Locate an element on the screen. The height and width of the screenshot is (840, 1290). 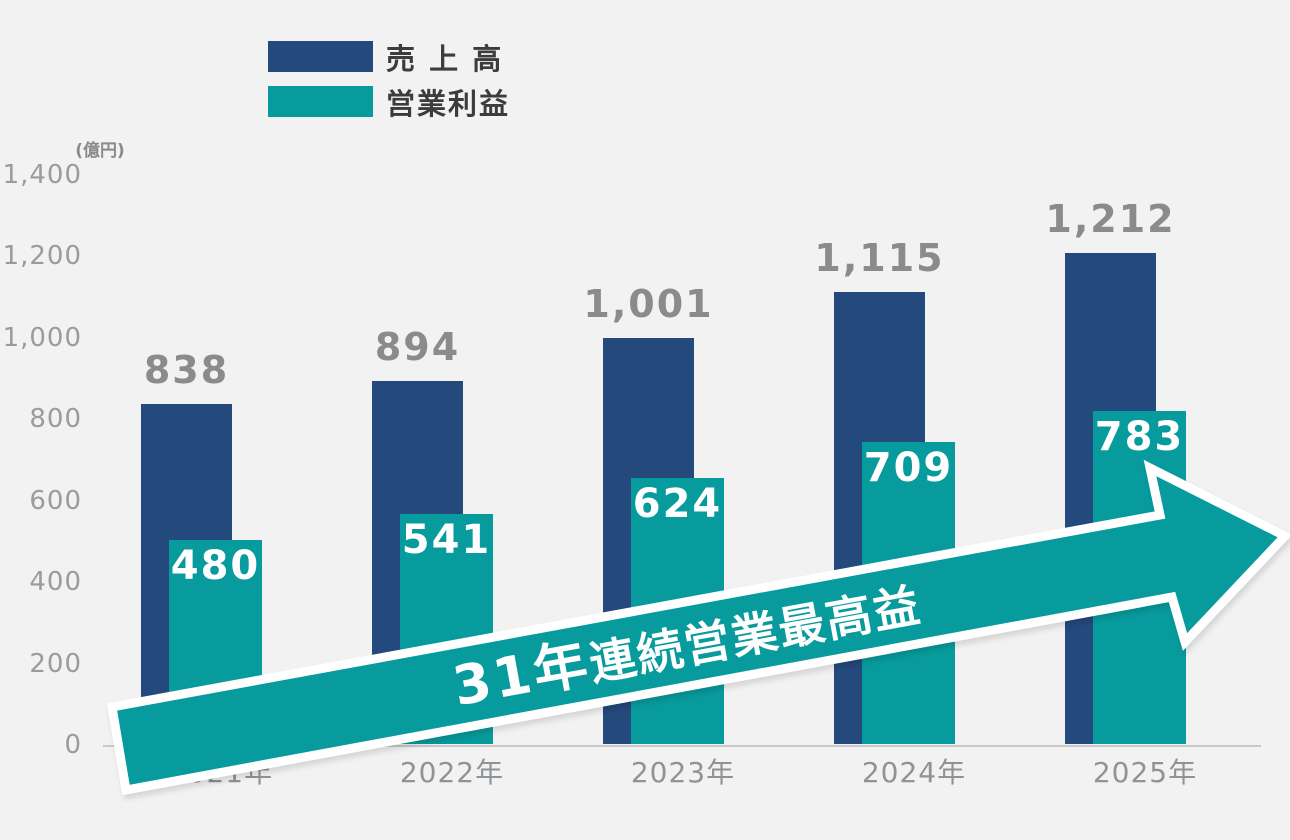
y-tick-200: 200 is located at coordinates (55, 663).